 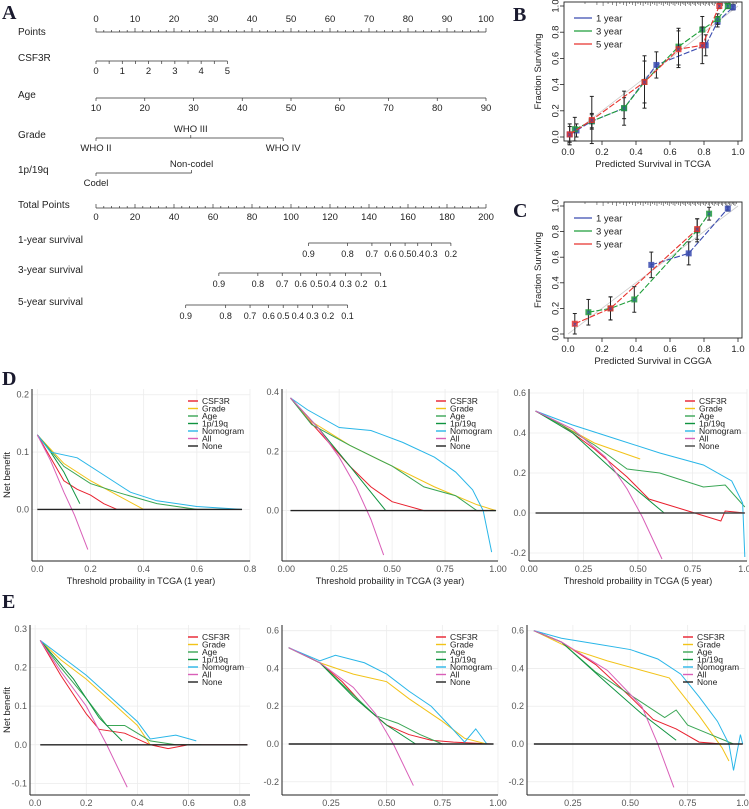 I want to click on total-points-tick-label: 200, so click(x=486, y=217).